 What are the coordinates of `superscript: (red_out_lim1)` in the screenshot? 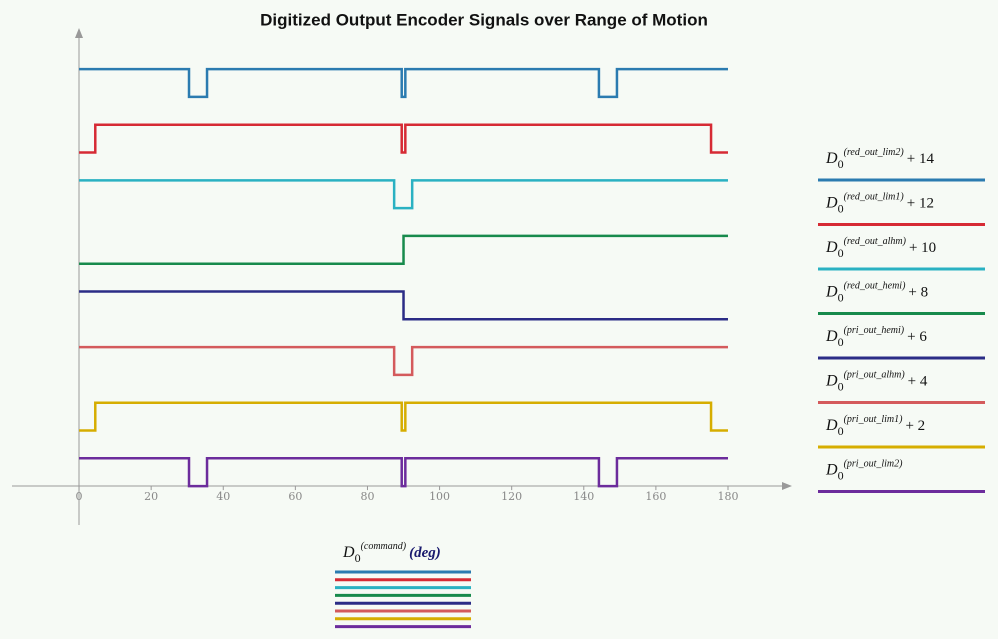 It's located at (874, 197).